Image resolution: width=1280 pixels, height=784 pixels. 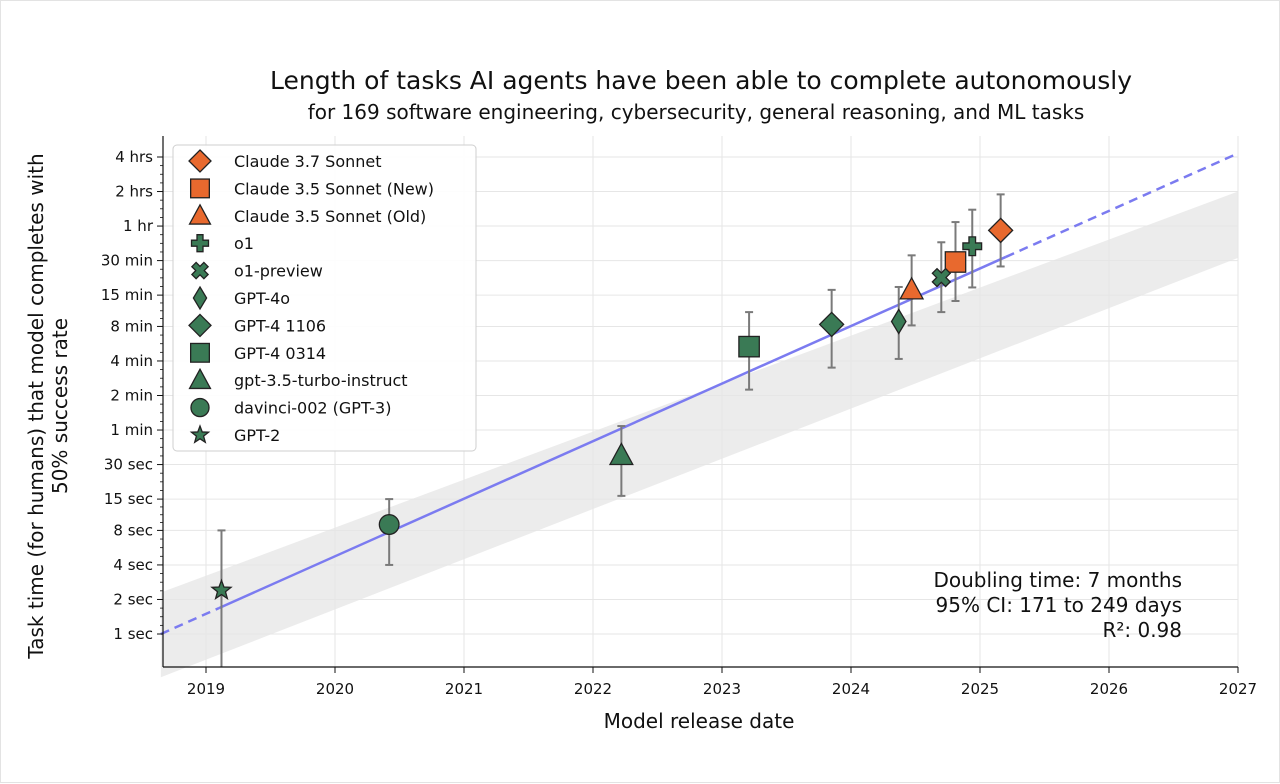 What do you see at coordinates (1238, 689) in the screenshot?
I see `x-tick-label: 2027` at bounding box center [1238, 689].